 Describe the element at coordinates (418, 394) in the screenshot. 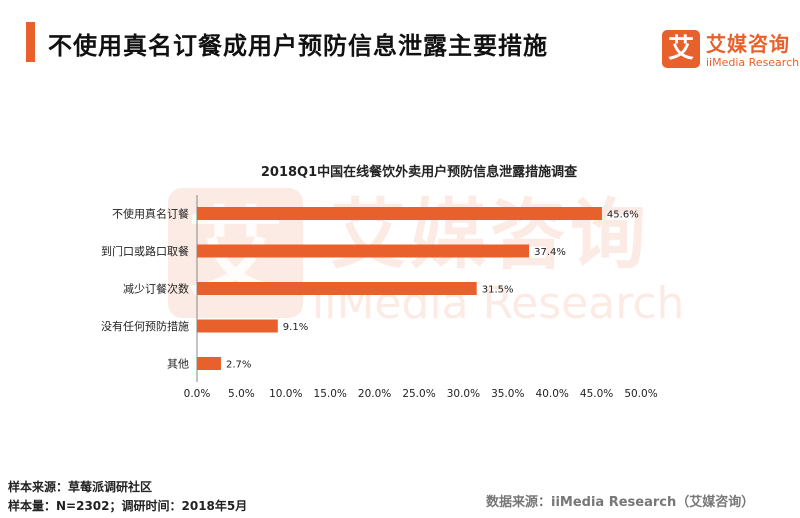

I see `x-tick-label: 25.0%` at that location.